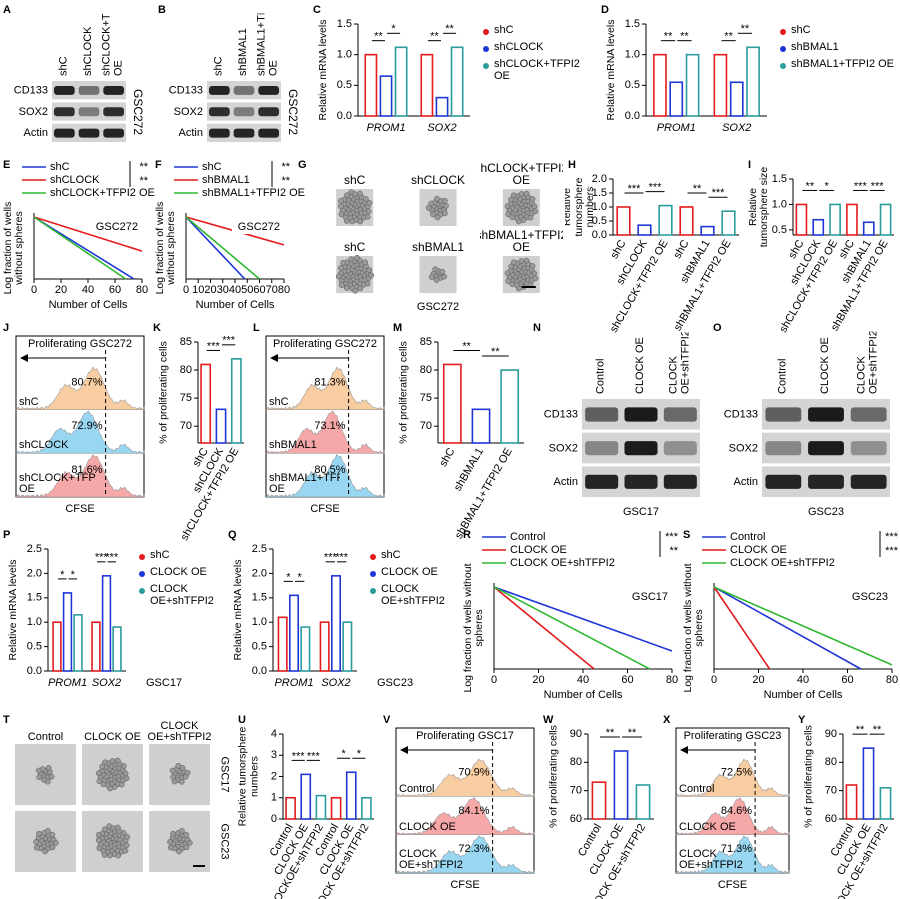 This screenshot has height=899, width=900. I want to click on y-tick-label: 90, so click(831, 734).